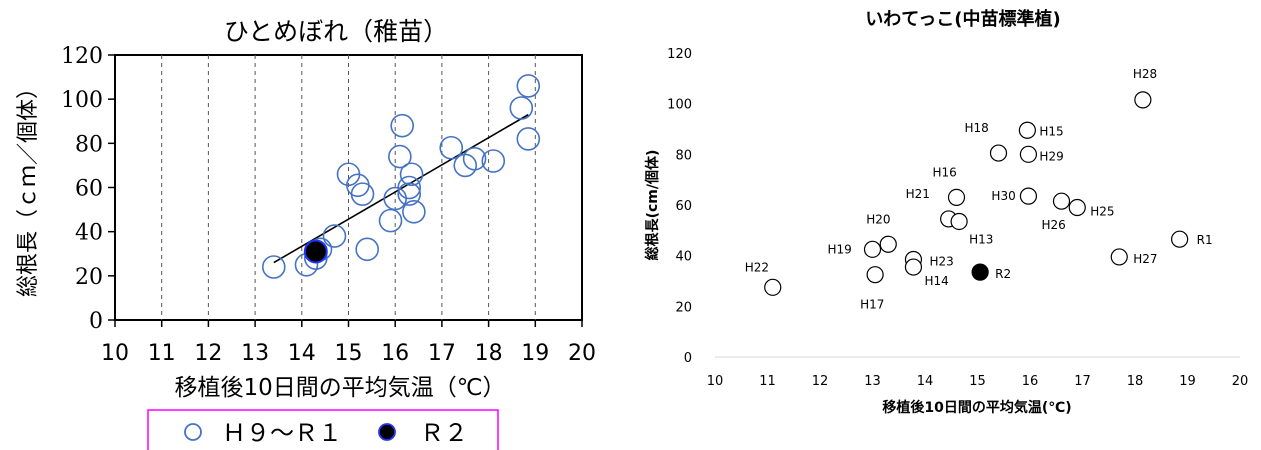  What do you see at coordinates (941, 261) in the screenshot?
I see `point-label: H23` at bounding box center [941, 261].